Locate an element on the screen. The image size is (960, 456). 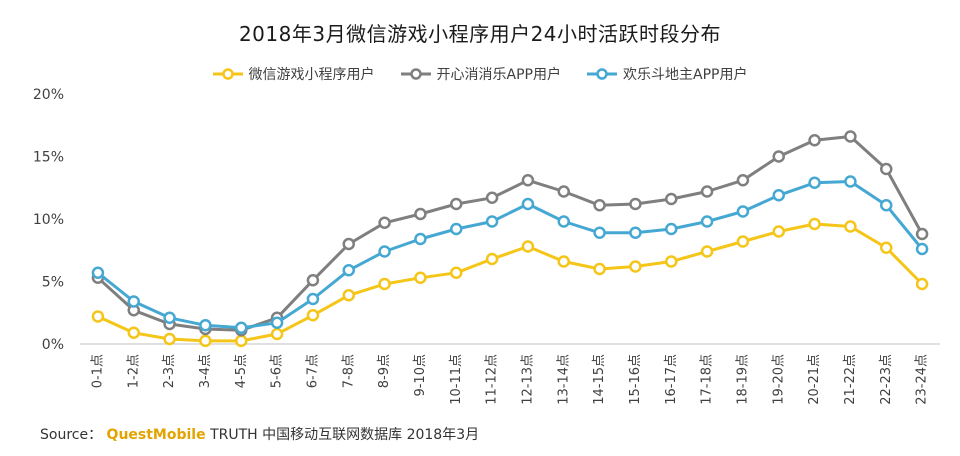
legend-label-wechat: 微信游戏小程序用户 is located at coordinates (311, 75).